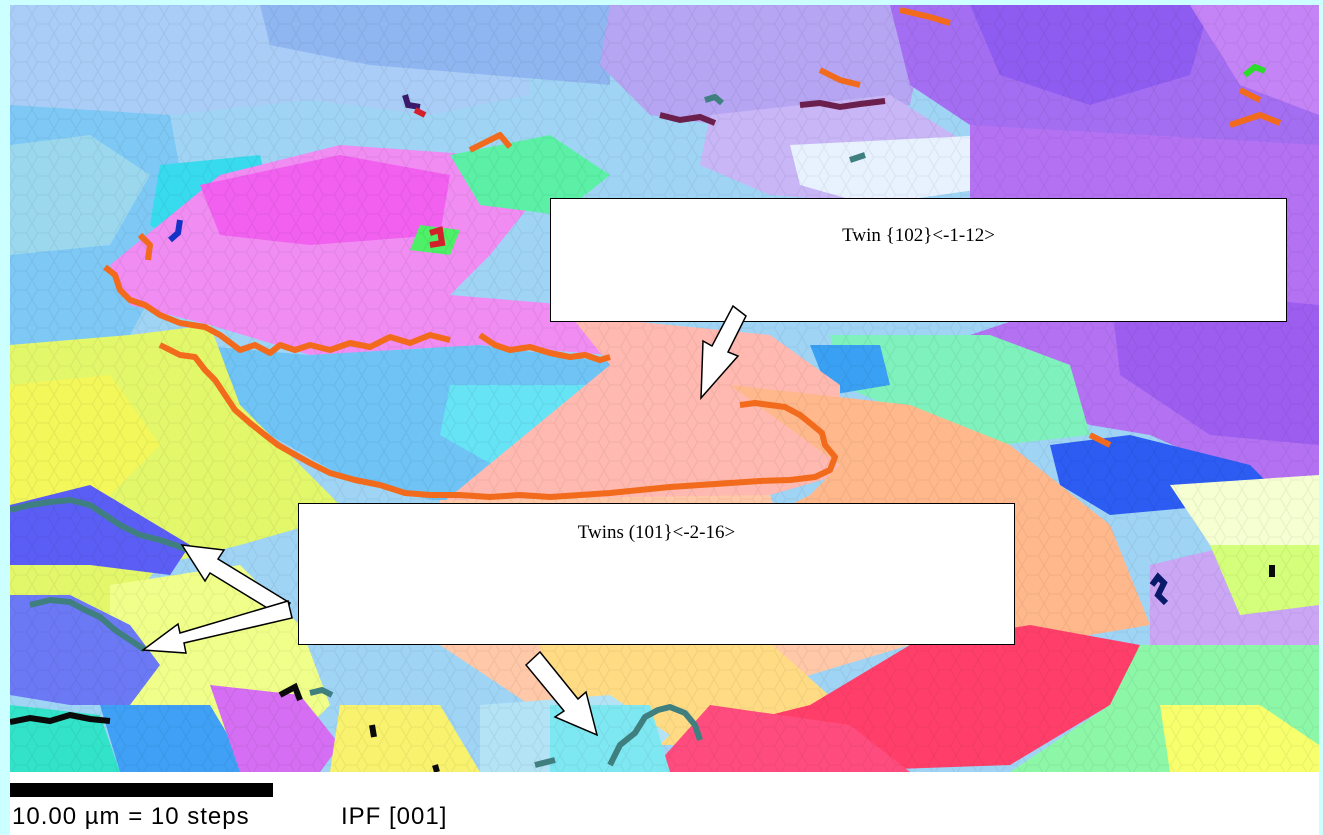  I want to click on twin-102-callout: Twin {102}<-1-12>, so click(918, 260).